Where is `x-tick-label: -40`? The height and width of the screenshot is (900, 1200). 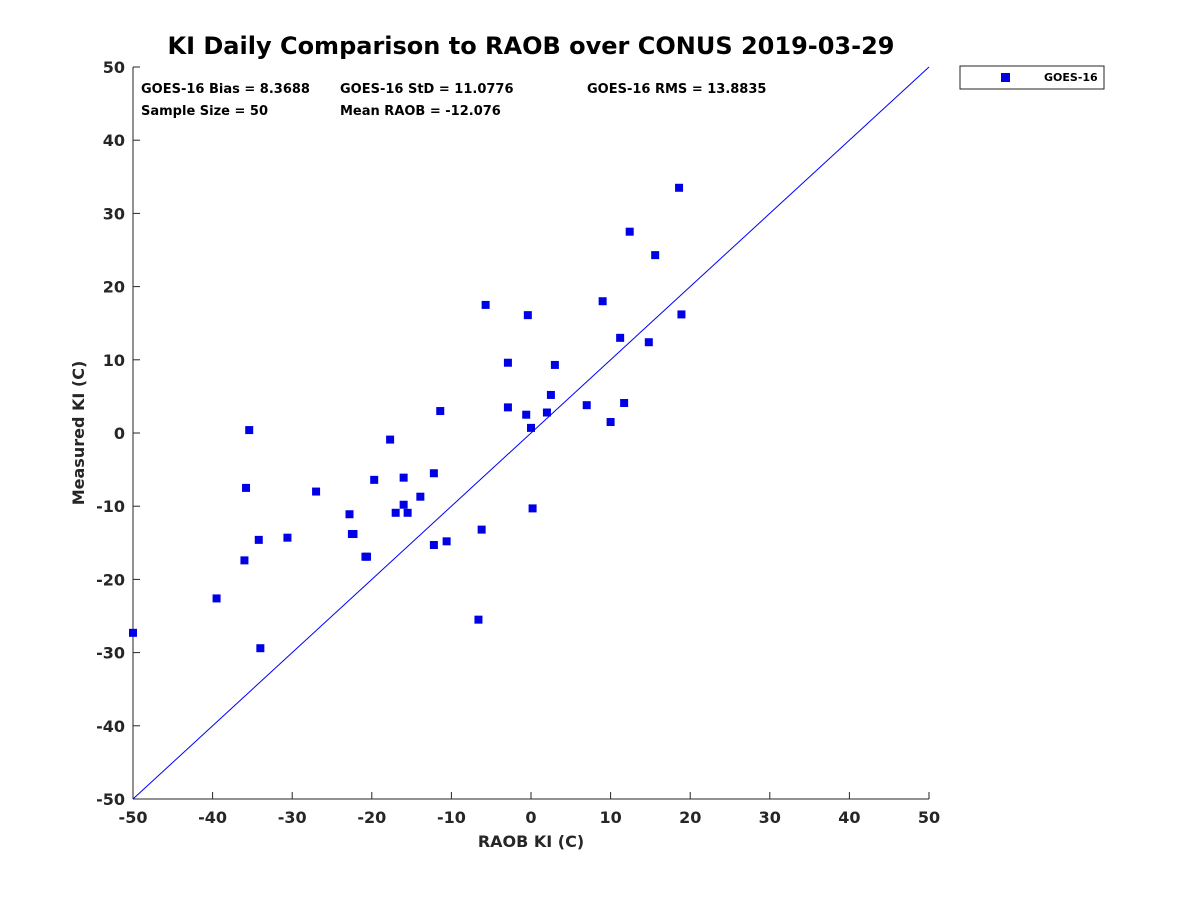 x-tick-label: -40 is located at coordinates (212, 817).